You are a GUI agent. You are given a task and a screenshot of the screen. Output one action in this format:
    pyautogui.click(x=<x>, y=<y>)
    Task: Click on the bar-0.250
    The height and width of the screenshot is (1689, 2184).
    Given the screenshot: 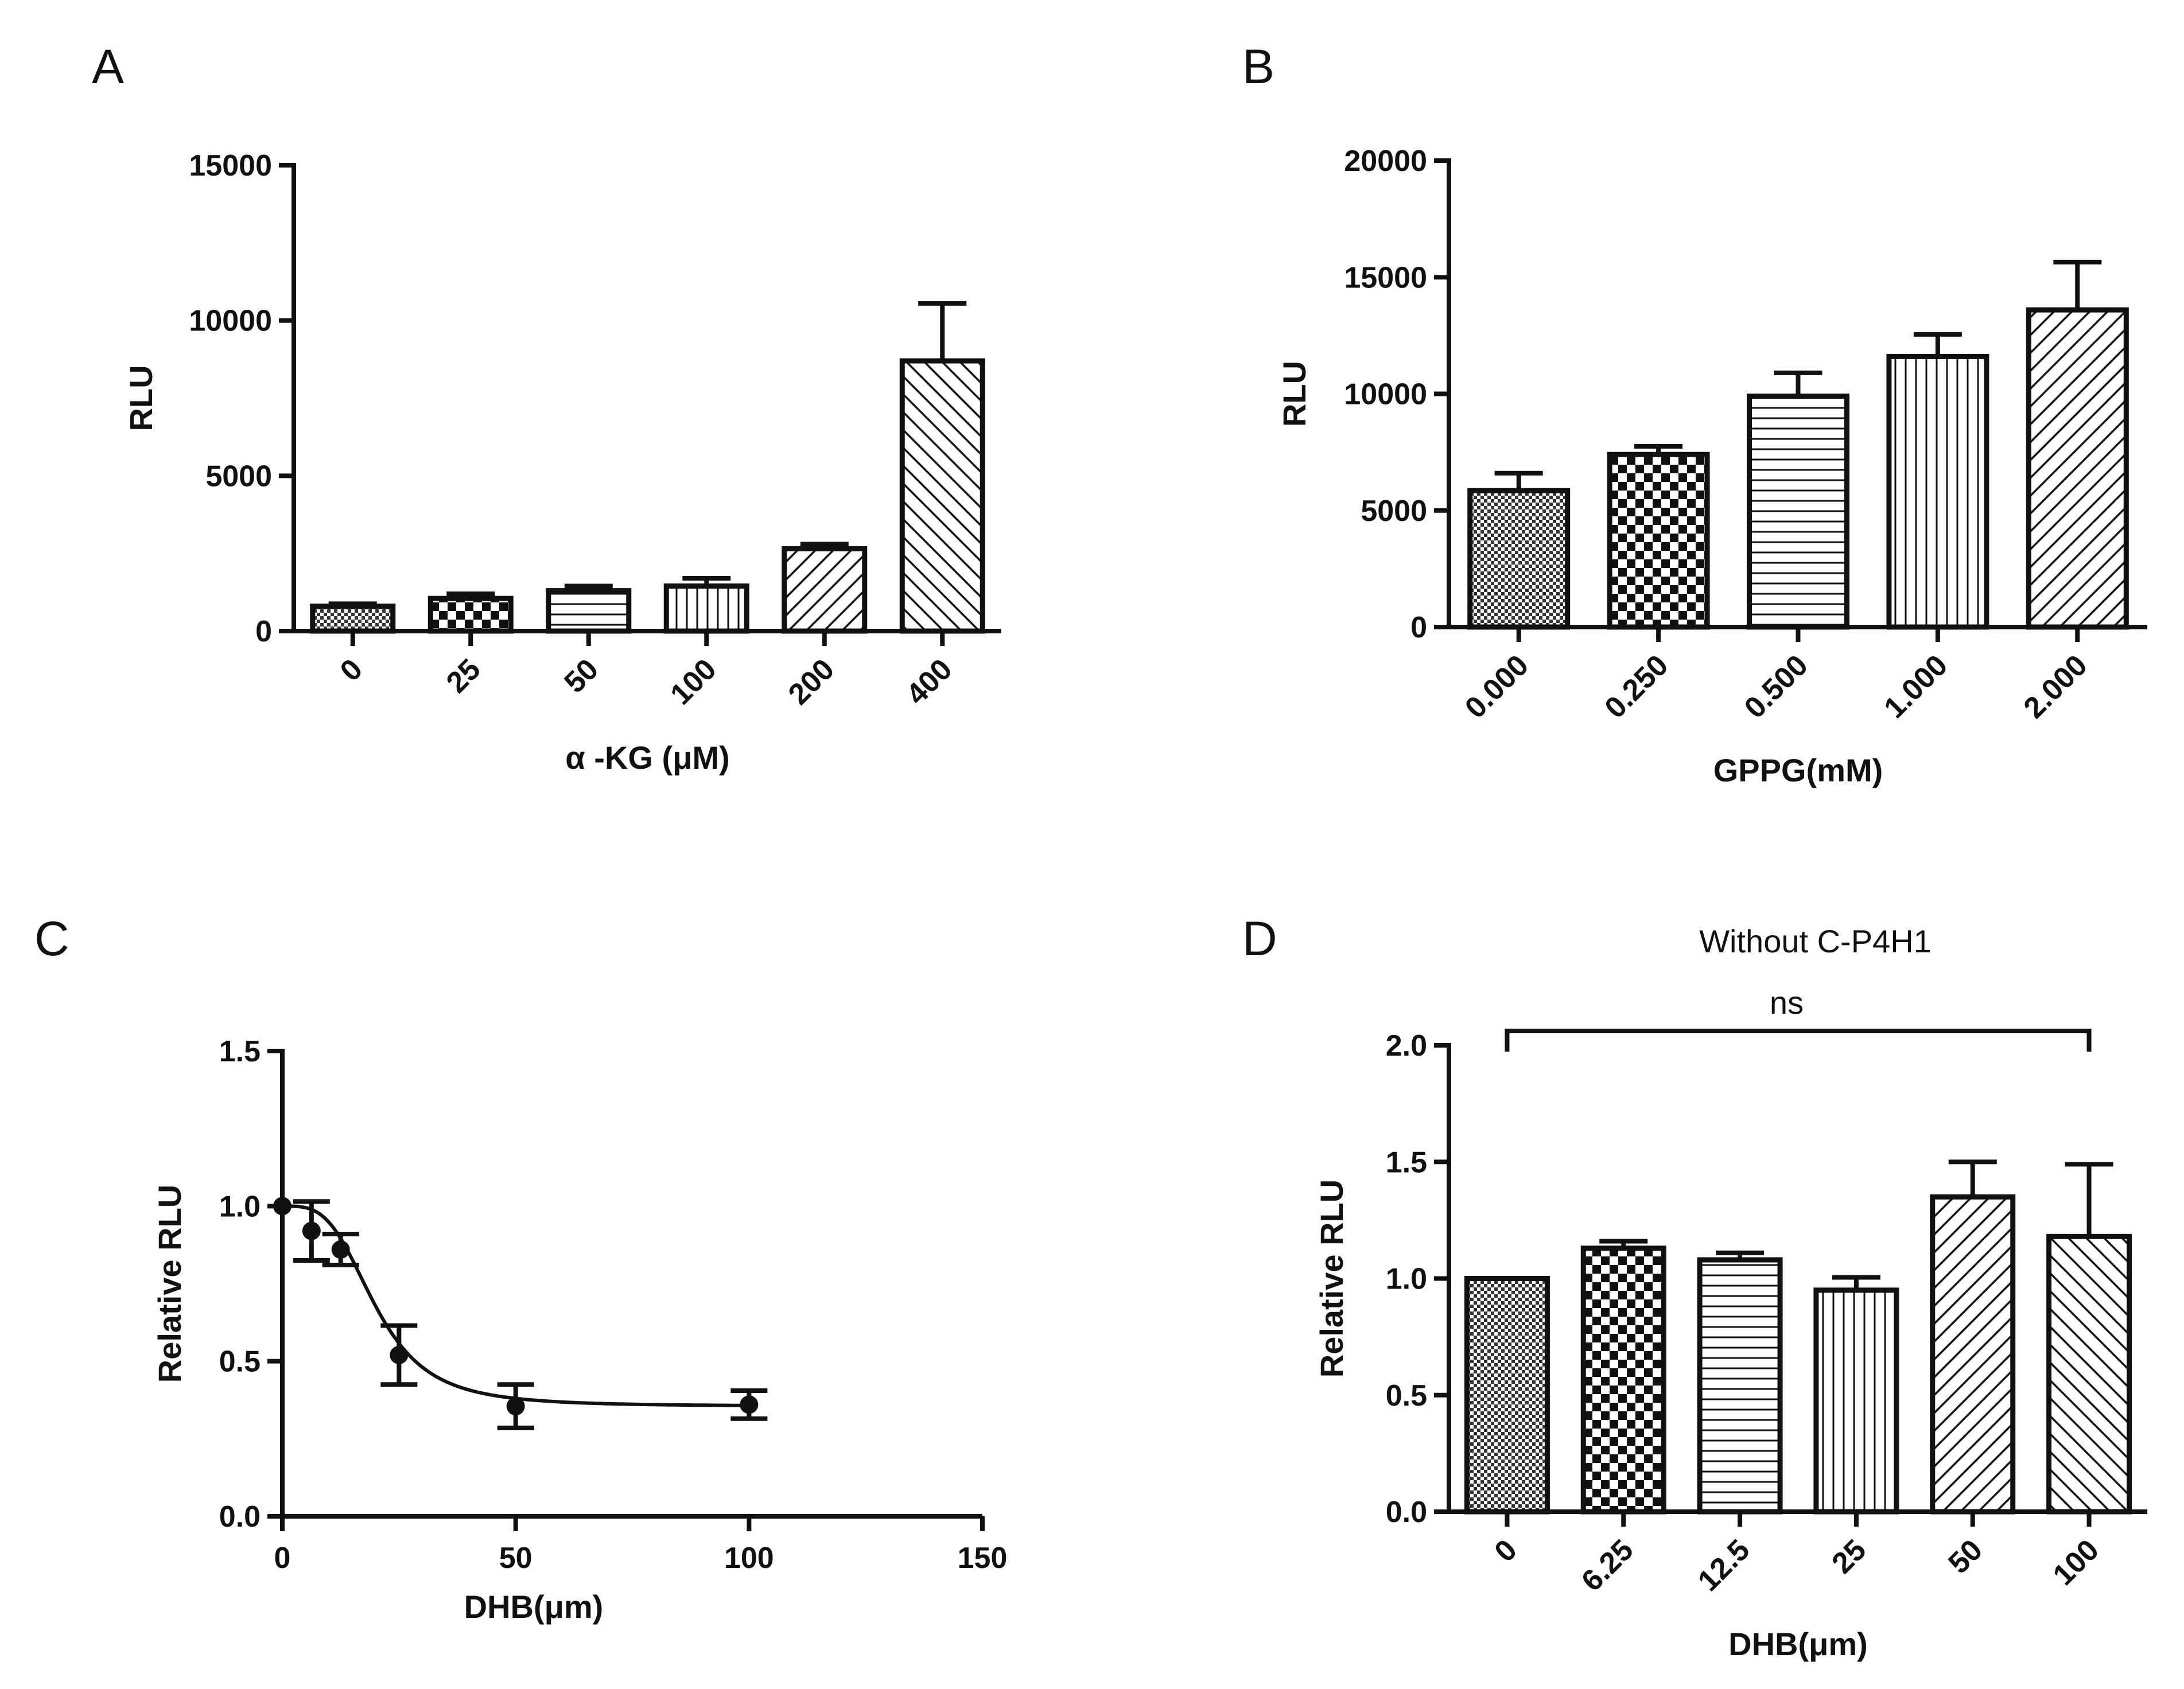 What is the action you would take?
    pyautogui.click(x=1658, y=541)
    